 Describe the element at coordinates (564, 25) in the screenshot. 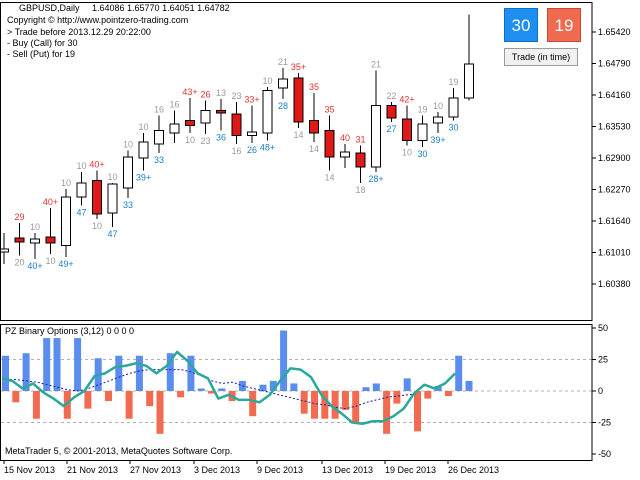

I see `put-button: 19` at that location.